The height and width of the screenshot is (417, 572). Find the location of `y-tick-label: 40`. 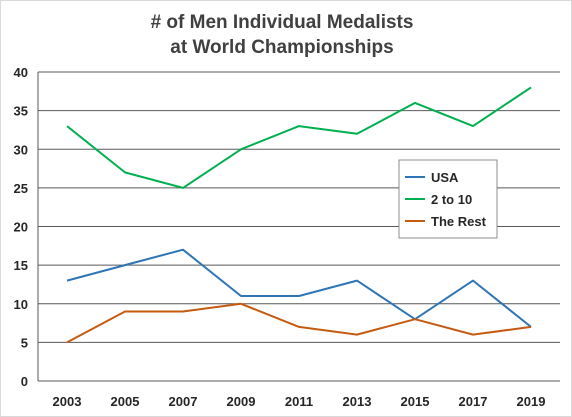

y-tick-label: 40 is located at coordinates (21, 72).